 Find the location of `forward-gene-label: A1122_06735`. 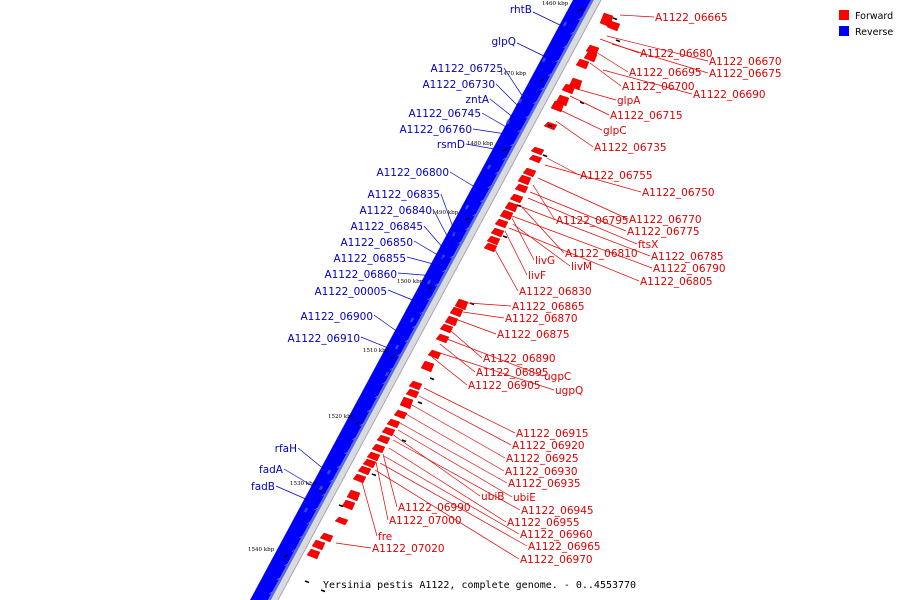

forward-gene-label: A1122_06735 is located at coordinates (630, 148).